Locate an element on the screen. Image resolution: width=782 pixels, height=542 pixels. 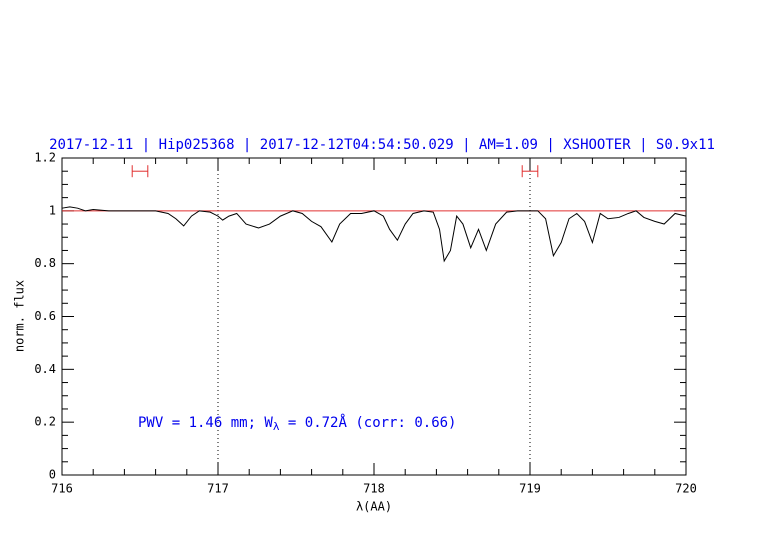
x-tick-label: 720 is located at coordinates (686, 489).